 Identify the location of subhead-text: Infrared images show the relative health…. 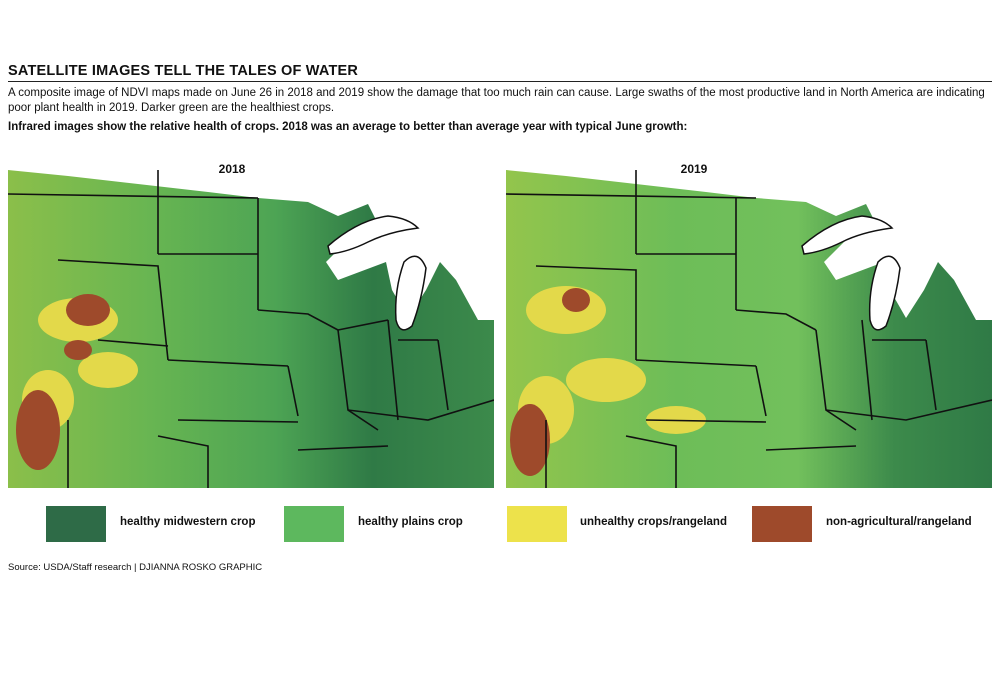
(348, 127).